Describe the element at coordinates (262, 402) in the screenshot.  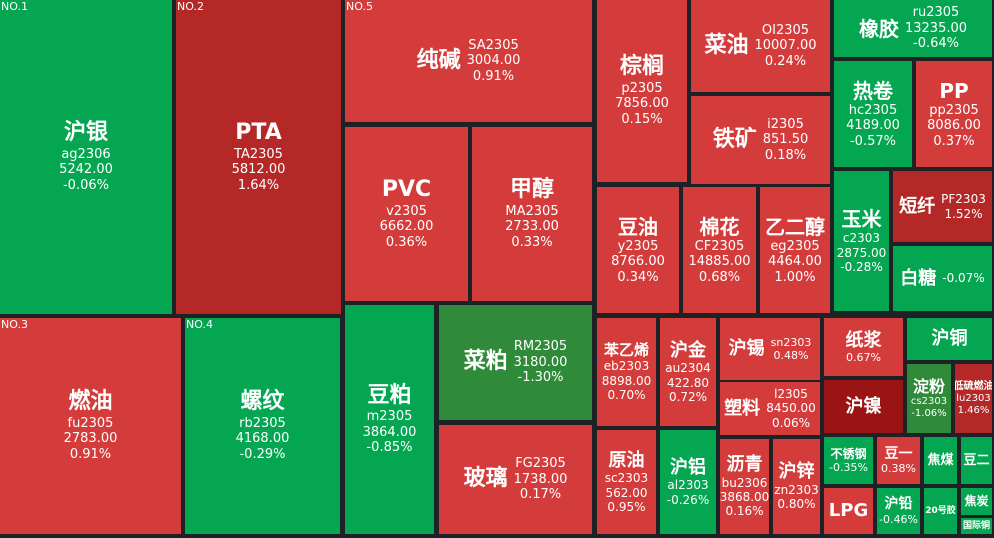
I see `commodity-name: 螺纹` at that location.